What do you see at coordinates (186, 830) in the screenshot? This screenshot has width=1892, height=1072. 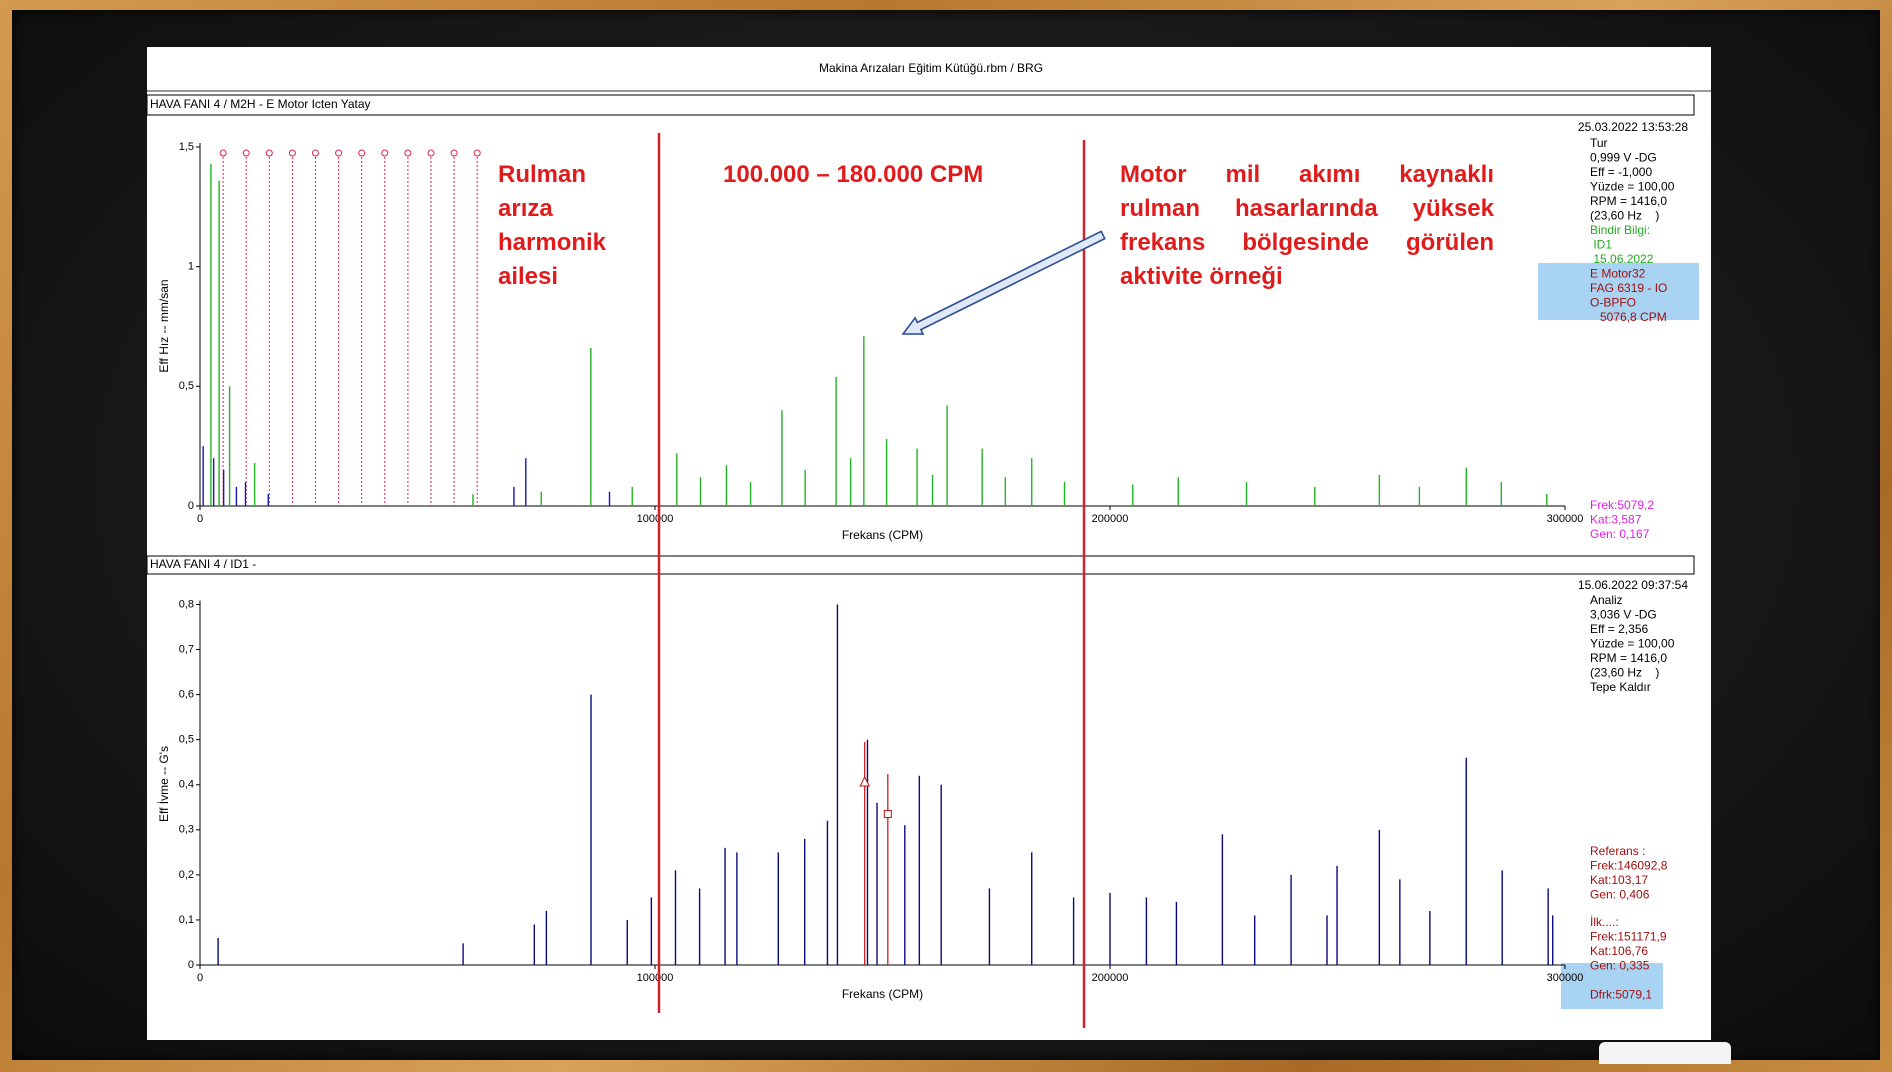 I see `y-tick-label: 0,3` at bounding box center [186, 830].